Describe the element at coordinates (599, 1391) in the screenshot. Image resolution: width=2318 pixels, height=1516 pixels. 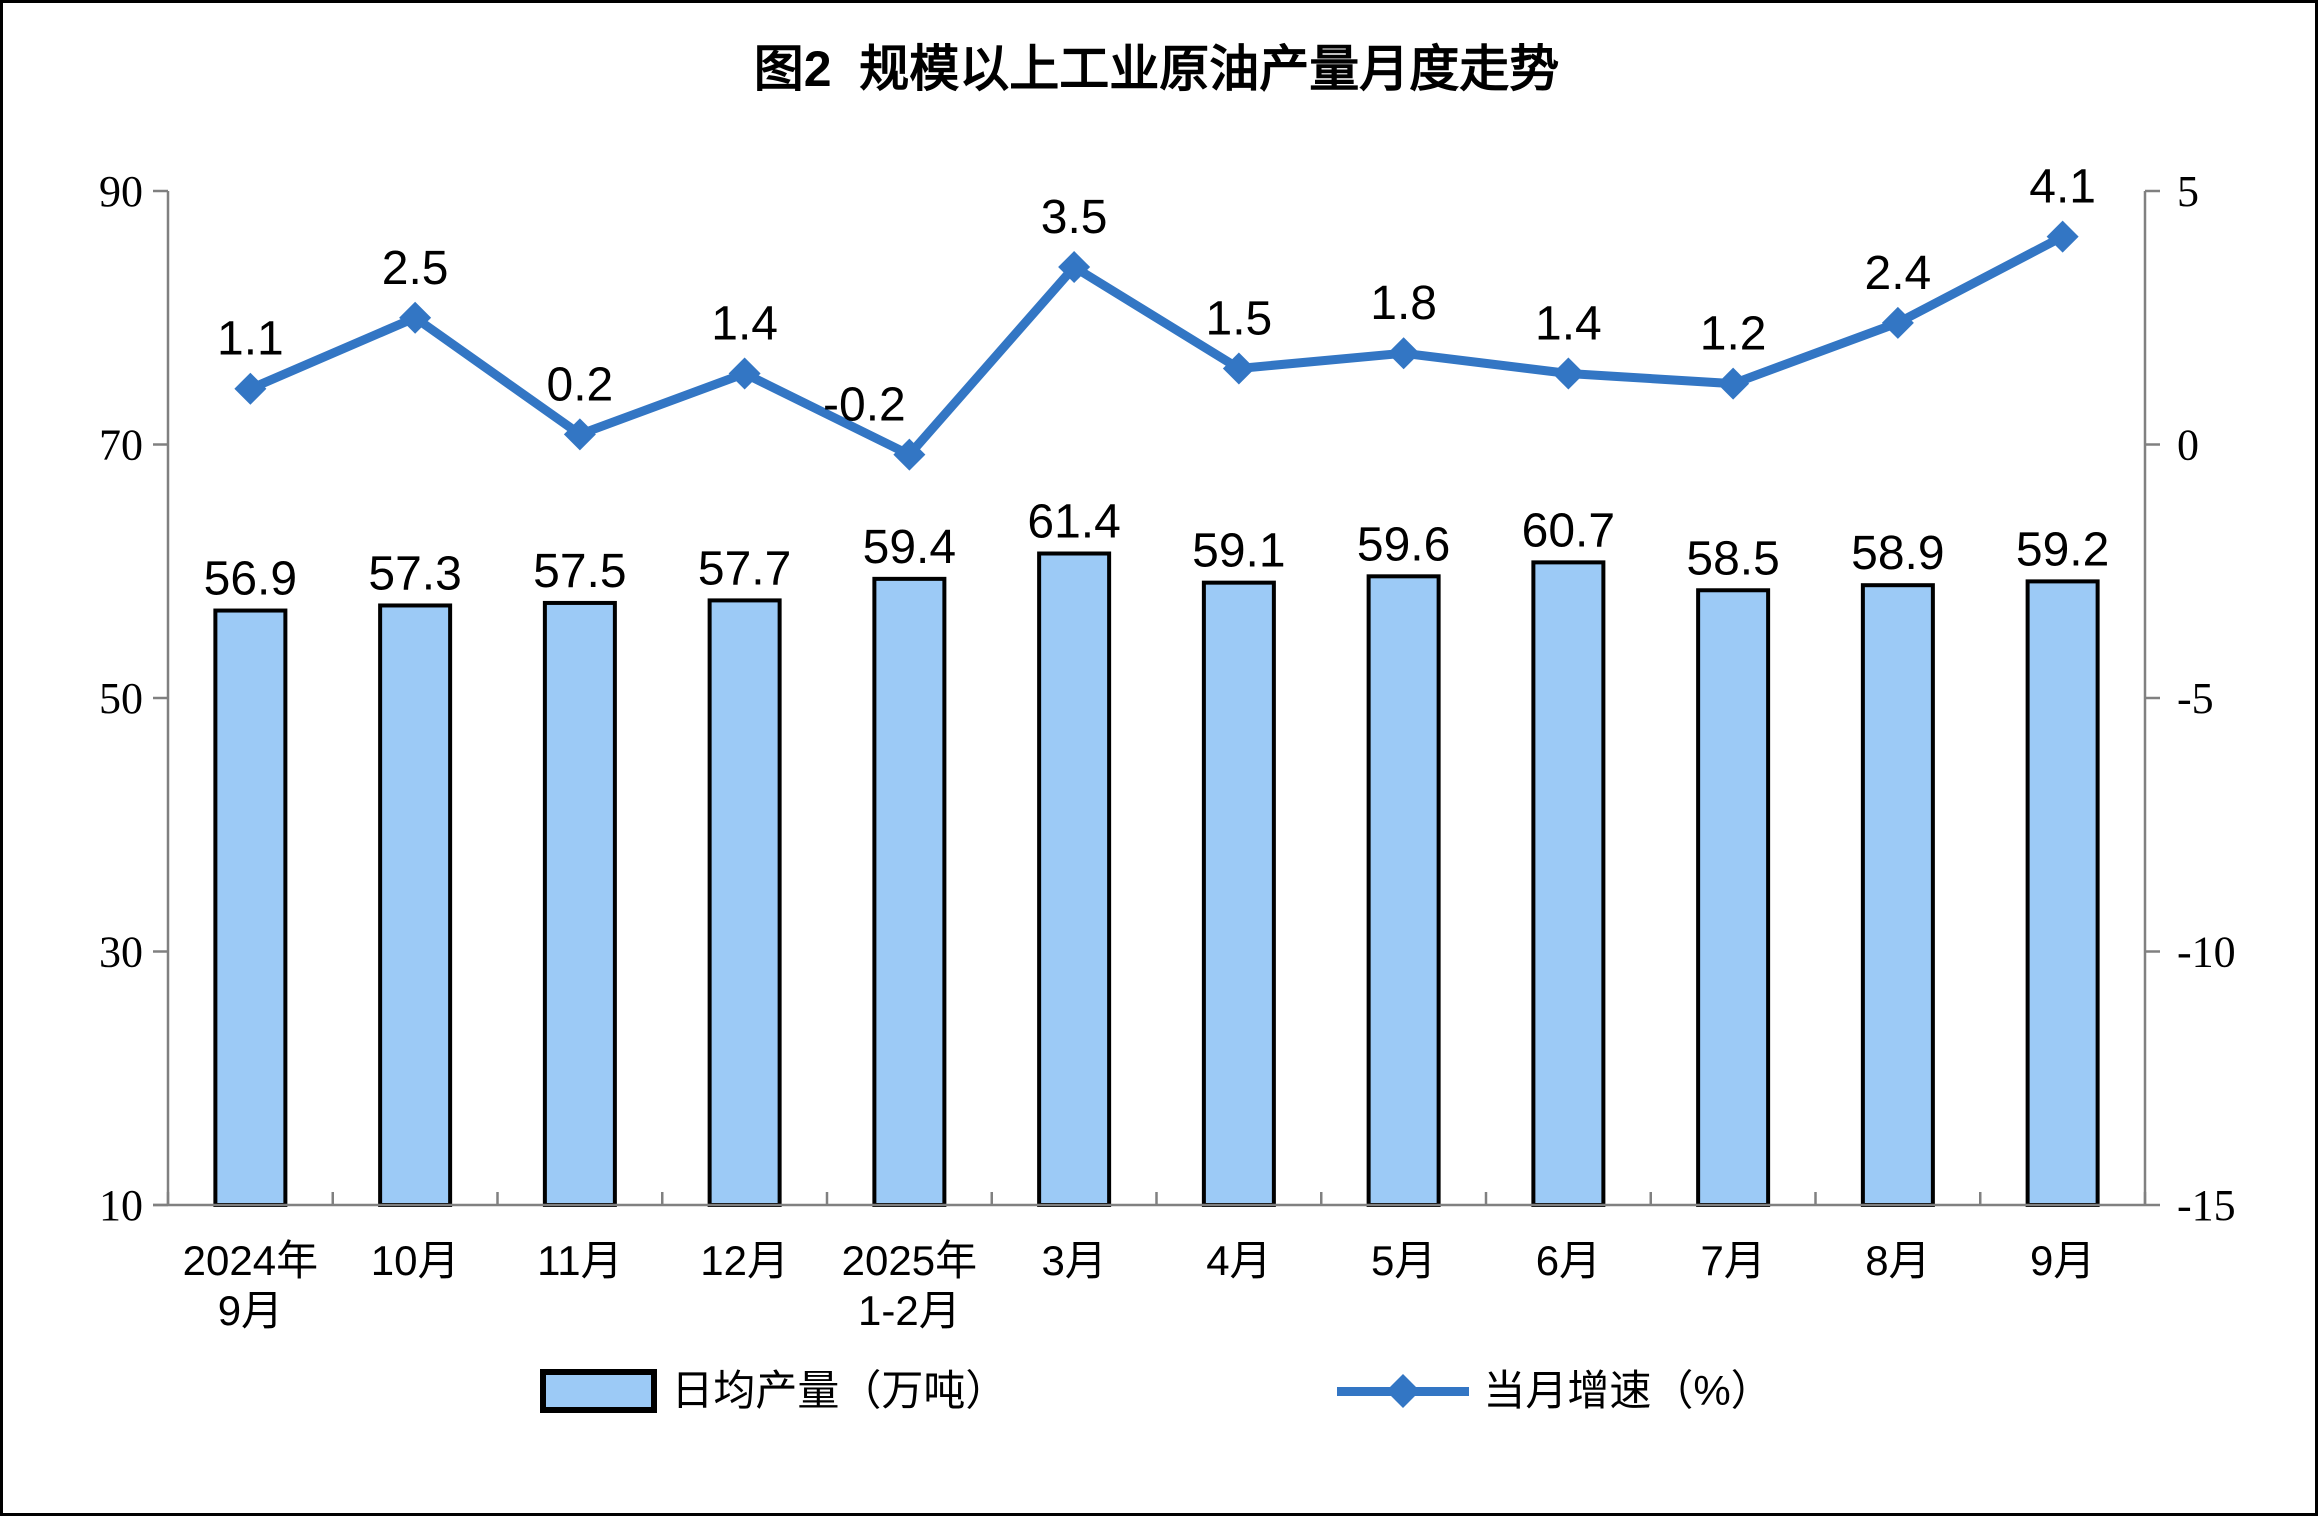
I see `legend-bar-swatch` at that location.